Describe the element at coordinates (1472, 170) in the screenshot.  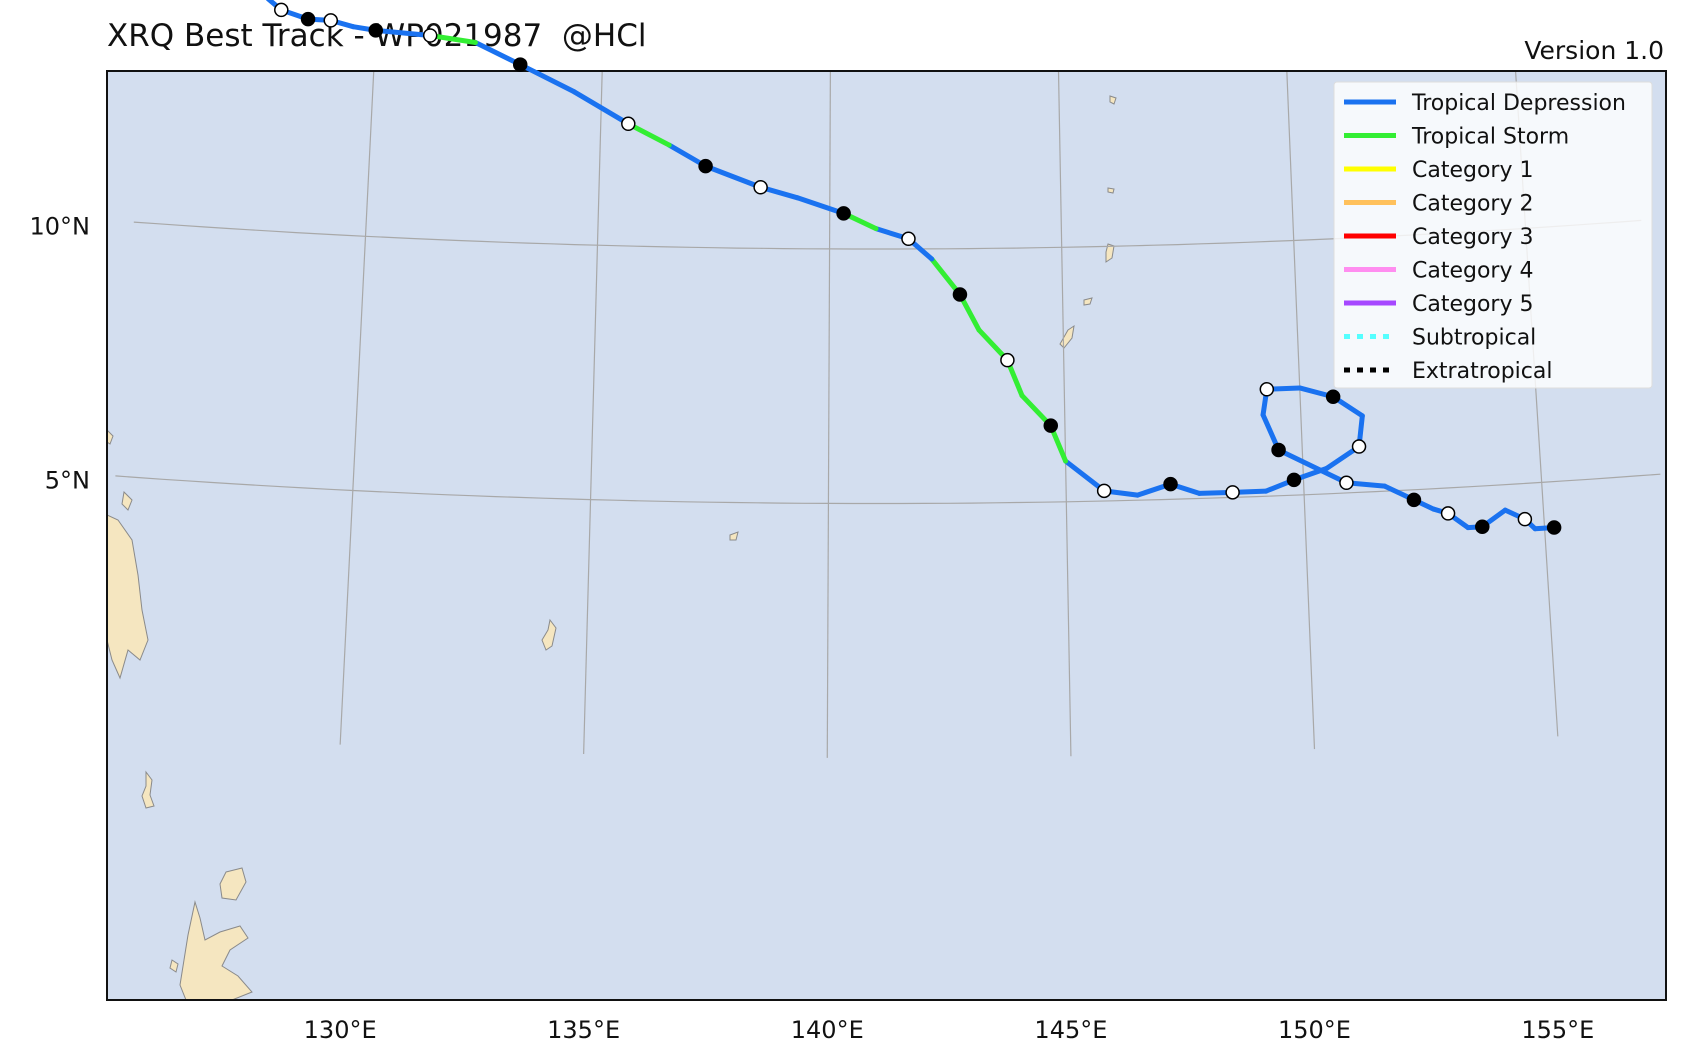
I see `legend-label: Category 1` at that location.